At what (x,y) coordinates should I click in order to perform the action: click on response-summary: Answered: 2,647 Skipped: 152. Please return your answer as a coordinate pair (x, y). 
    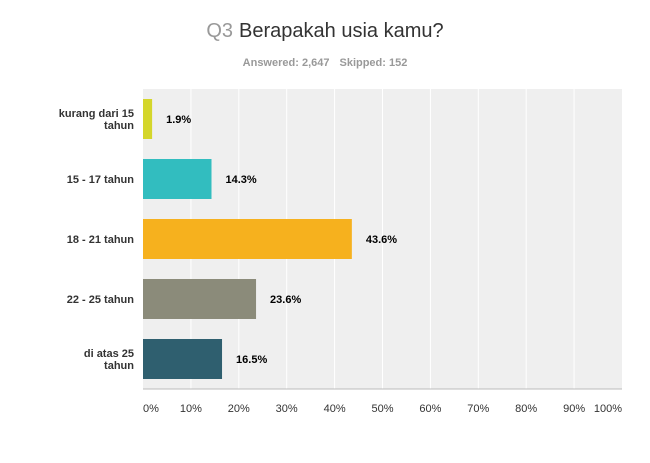
    Looking at the image, I should click on (325, 63).